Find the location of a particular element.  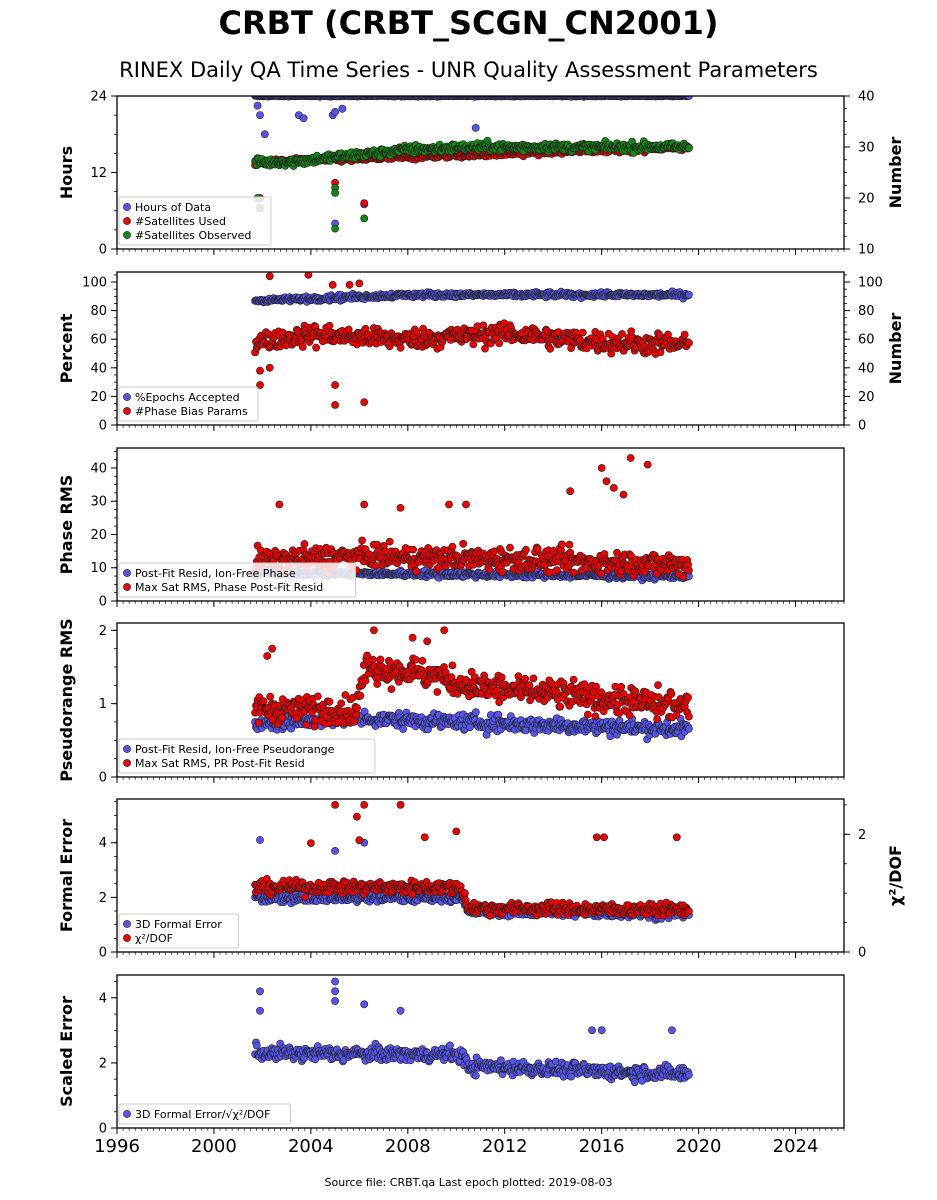

y-tick-label: 12 is located at coordinates (98, 173).